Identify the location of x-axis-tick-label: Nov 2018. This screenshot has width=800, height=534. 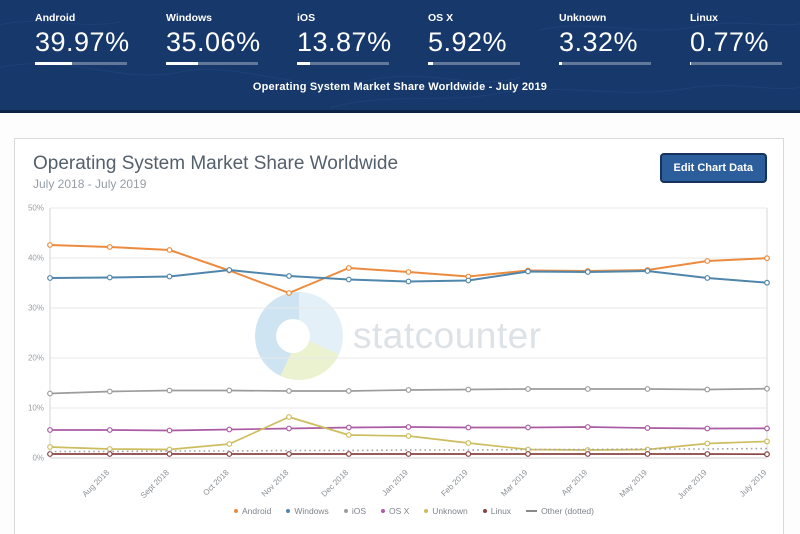
(275, 483).